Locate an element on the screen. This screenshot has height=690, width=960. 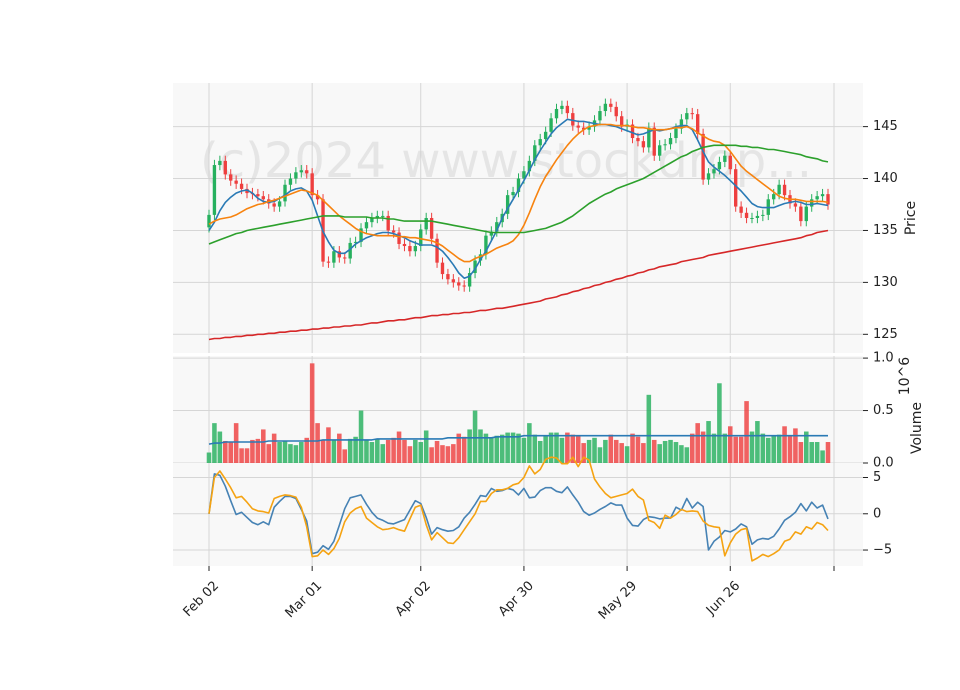
indicator-ytick-label: 5 is located at coordinates (877, 477).